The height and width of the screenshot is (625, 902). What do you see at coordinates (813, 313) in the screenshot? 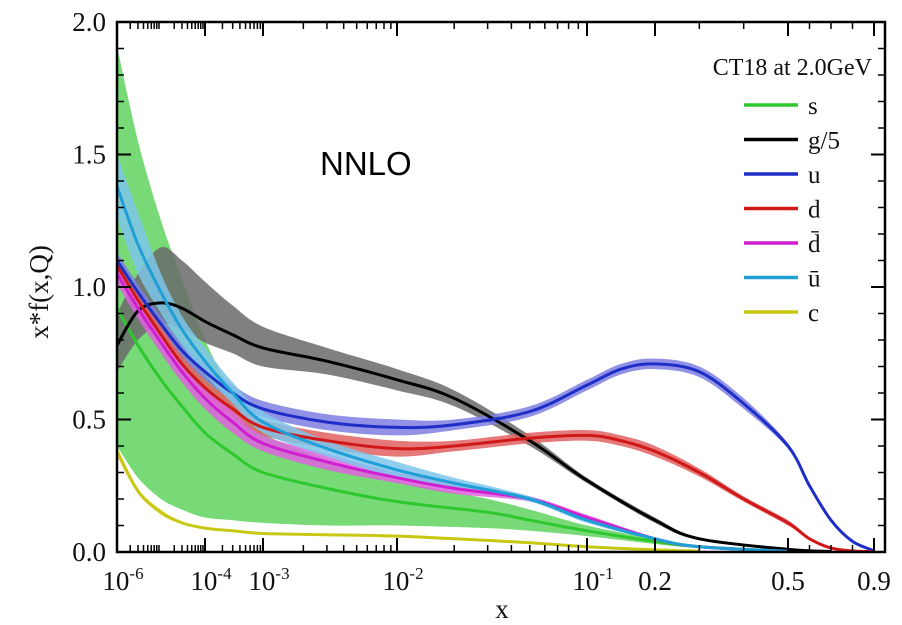
I see `legend-label-c: c` at bounding box center [813, 313].